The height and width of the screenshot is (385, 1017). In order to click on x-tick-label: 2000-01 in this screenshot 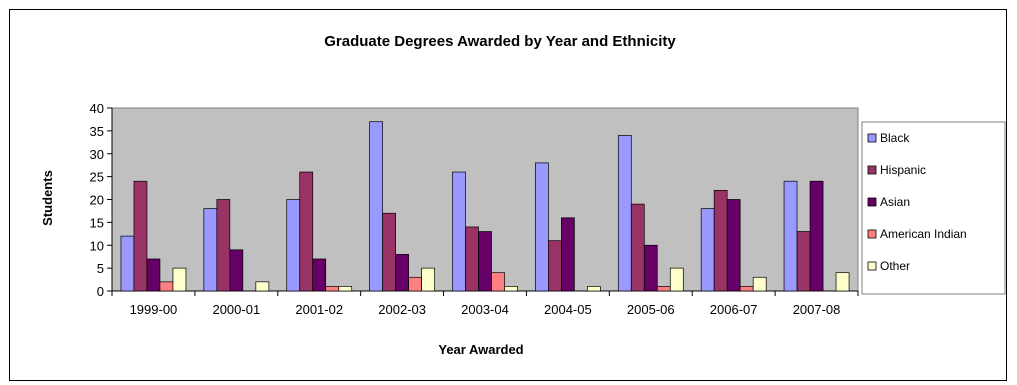, I will do `click(236, 309)`.